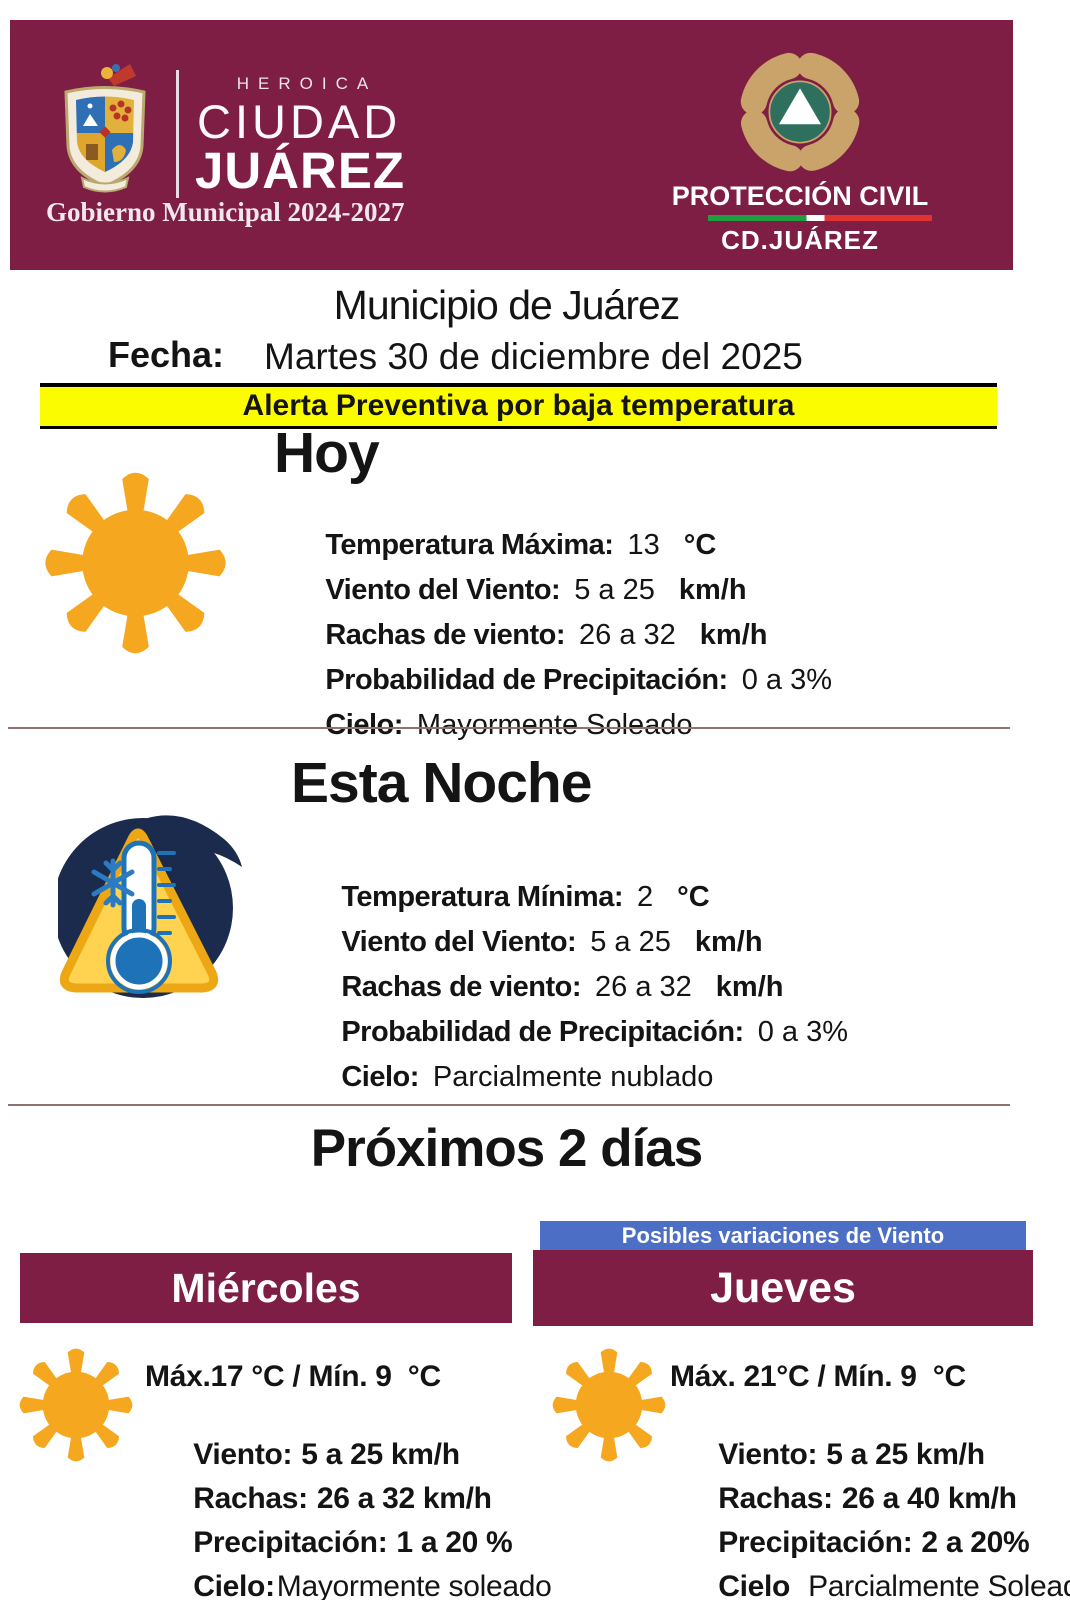 Image resolution: width=1070 pixels, height=1600 pixels. I want to click on proteccion-civil-label: PROTECCIÓN CIVIL, so click(800, 196).